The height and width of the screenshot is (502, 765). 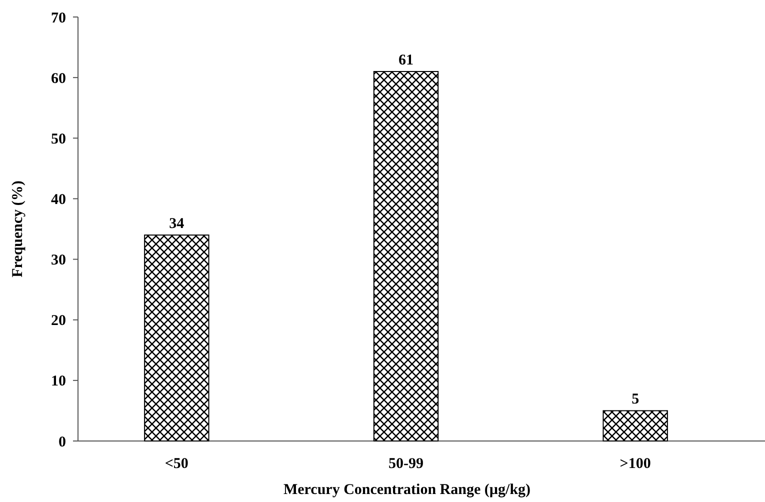 What do you see at coordinates (177, 224) in the screenshot?
I see `data-label: 34` at bounding box center [177, 224].